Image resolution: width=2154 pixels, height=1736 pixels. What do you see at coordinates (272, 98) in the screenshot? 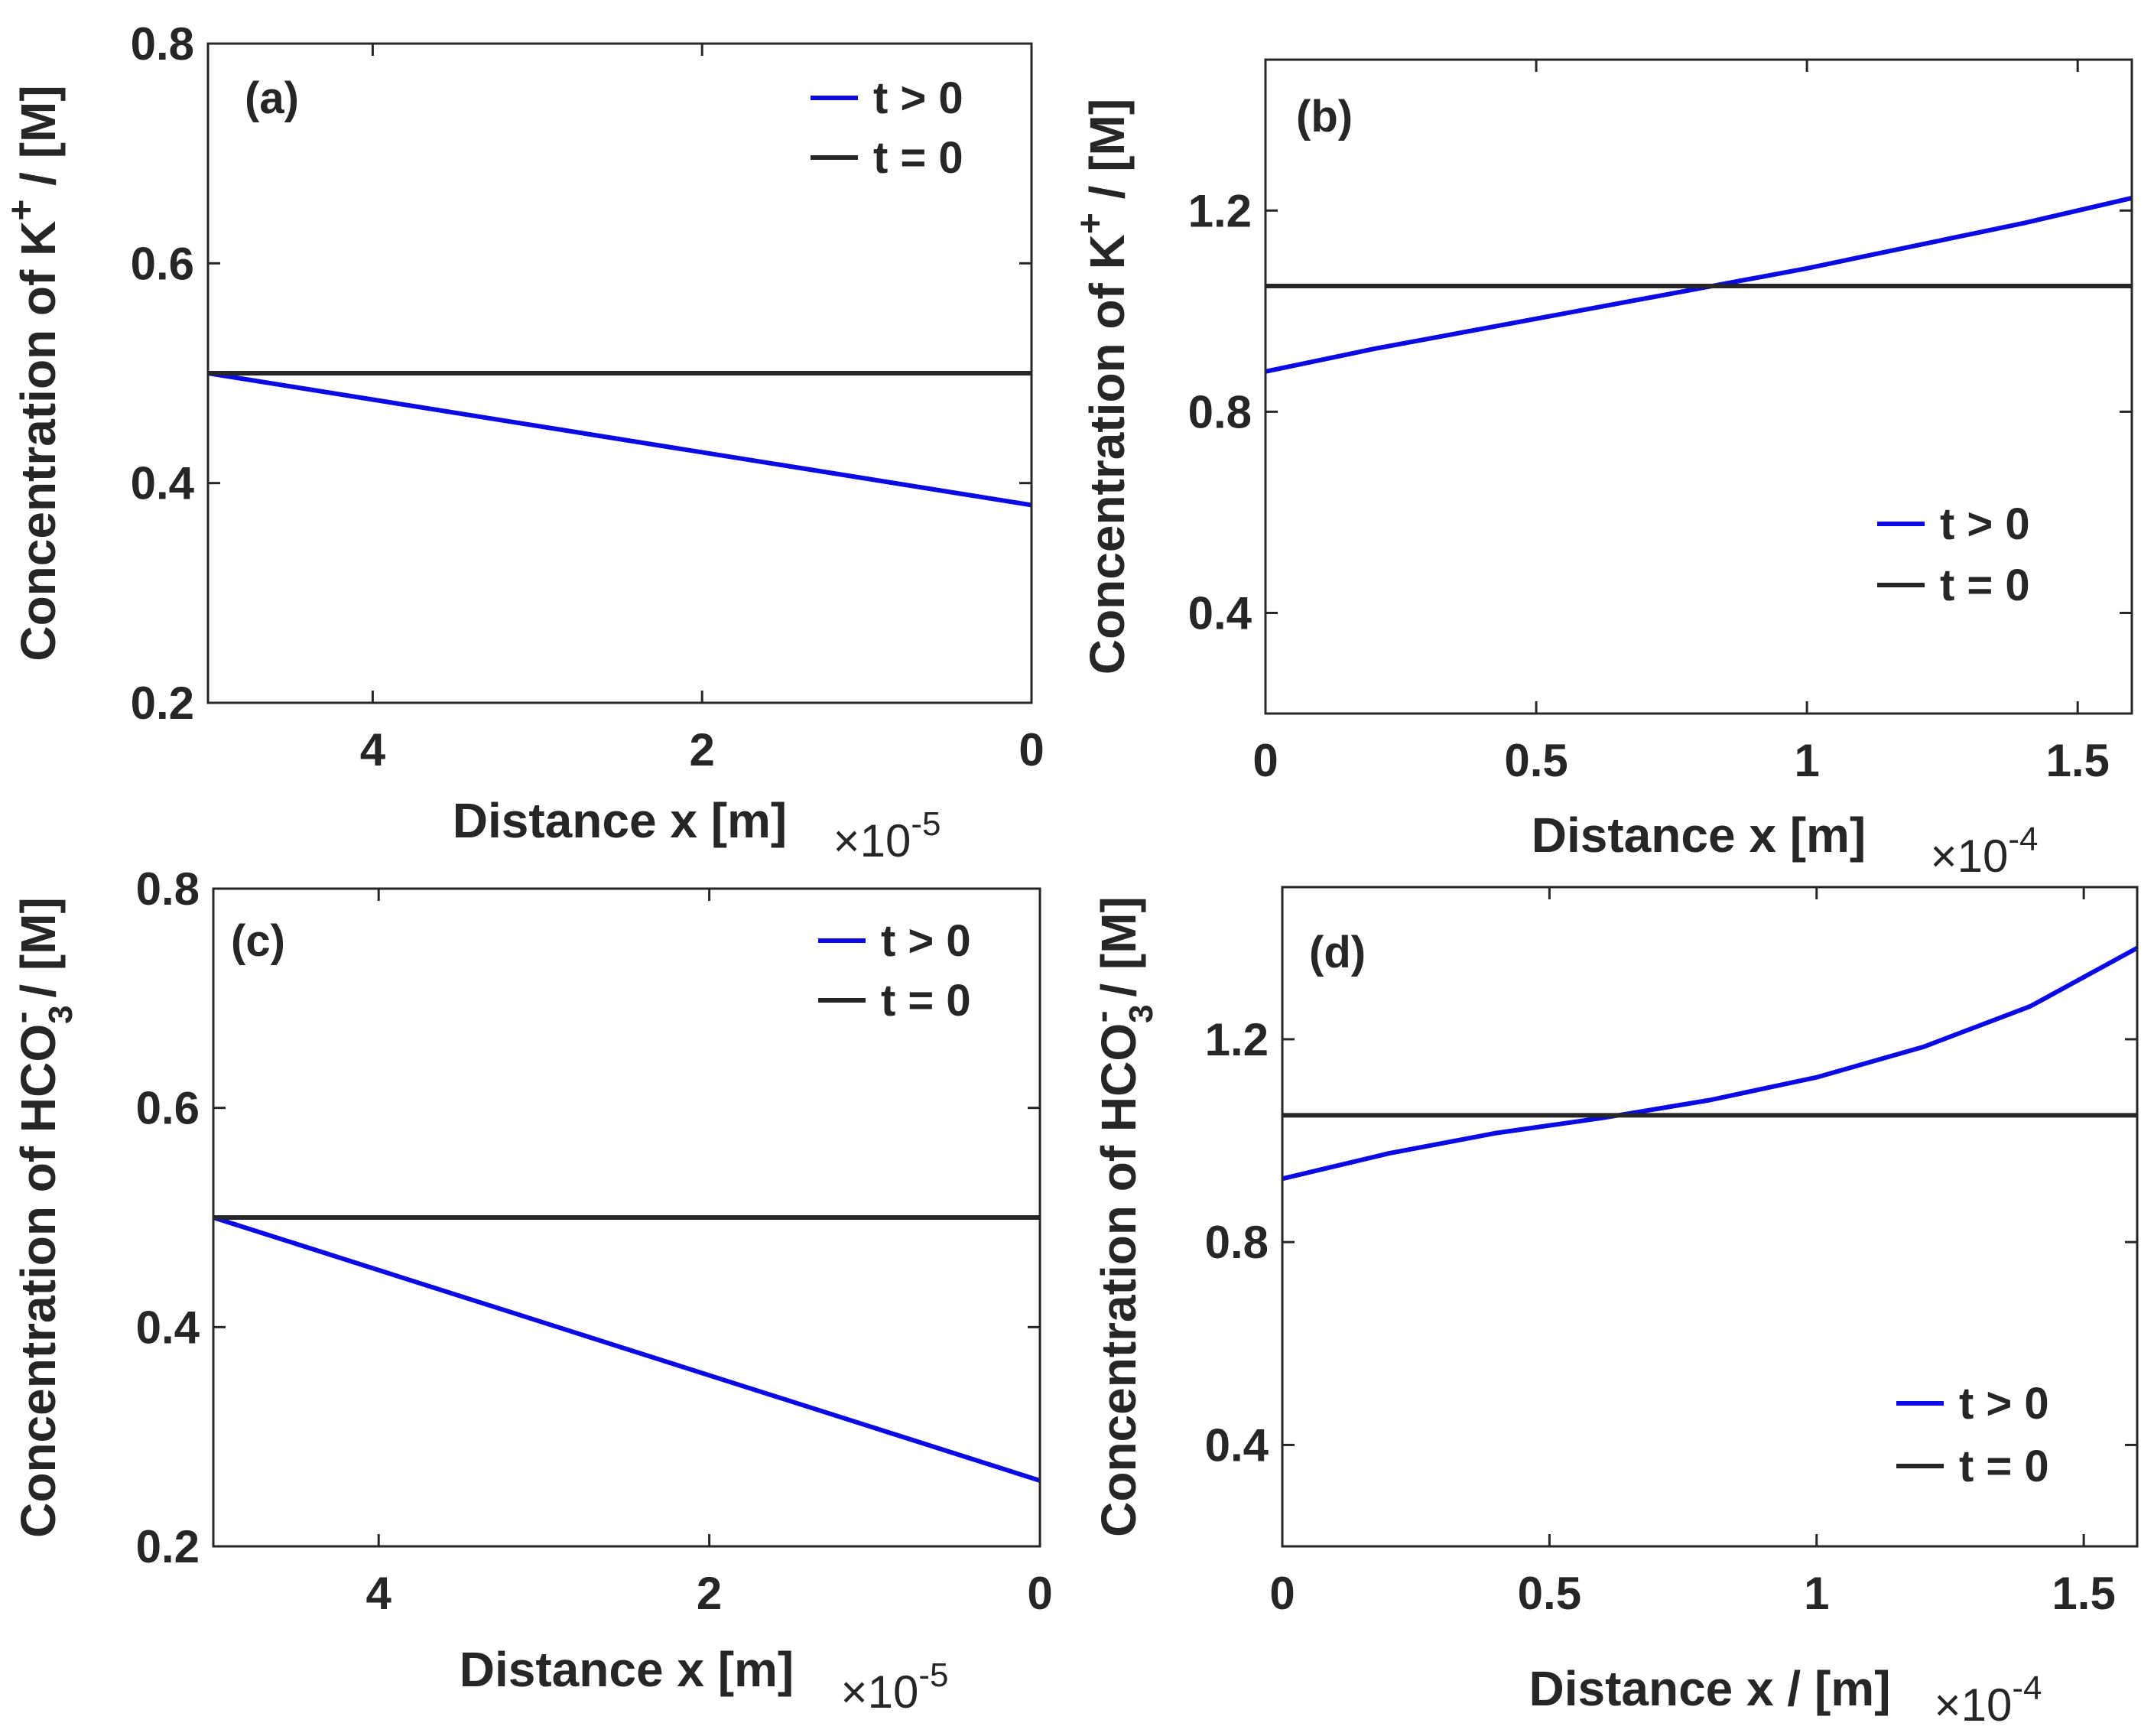
I see `panel-label: (a)` at bounding box center [272, 98].